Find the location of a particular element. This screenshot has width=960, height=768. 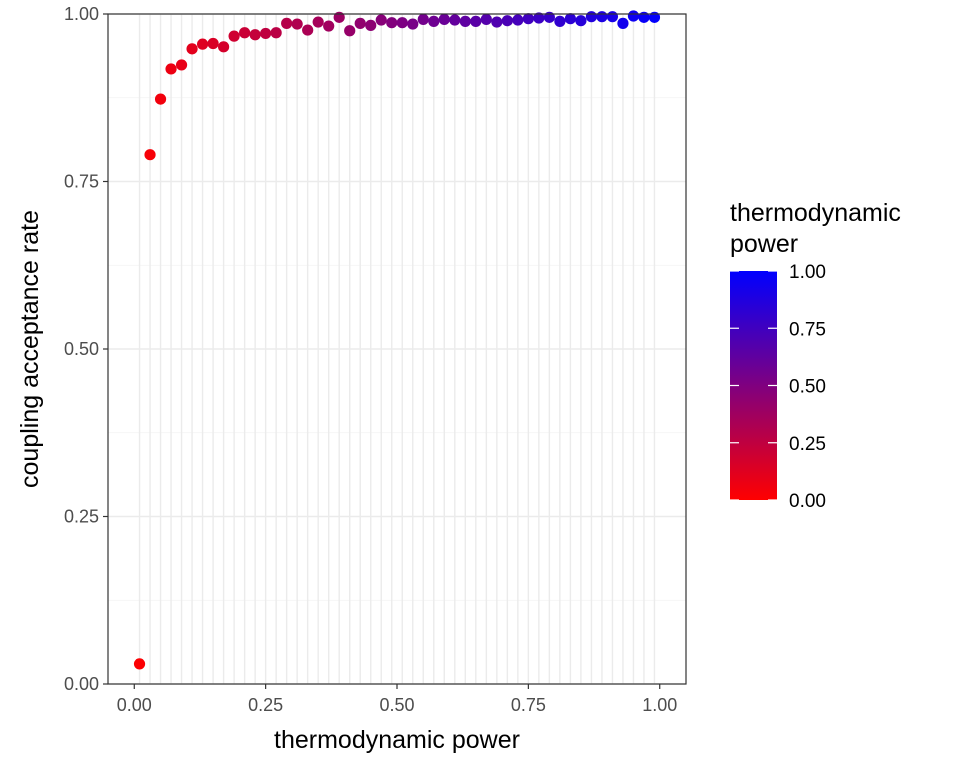

y-tick-label: 0.00 is located at coordinates (81, 684).